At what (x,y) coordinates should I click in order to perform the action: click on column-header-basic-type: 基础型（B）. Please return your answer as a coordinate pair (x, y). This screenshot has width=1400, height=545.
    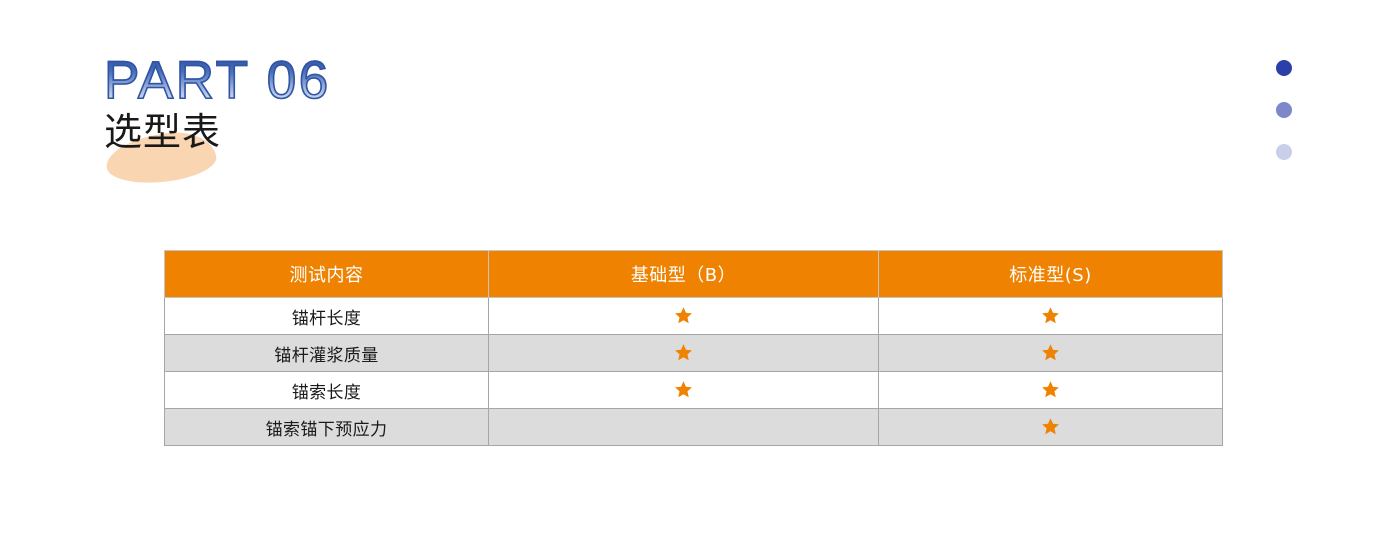
    Looking at the image, I should click on (683, 274).